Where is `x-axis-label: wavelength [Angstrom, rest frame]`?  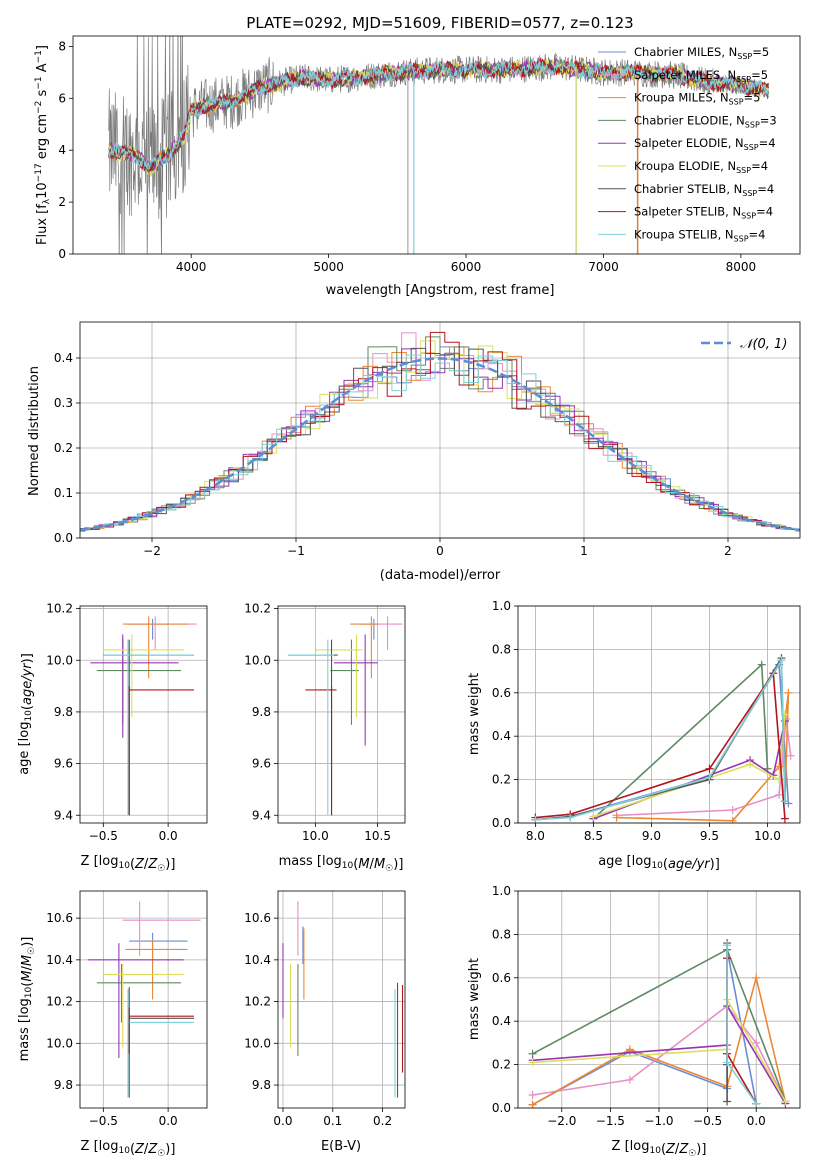 x-axis-label: wavelength [Angstrom, rest frame] is located at coordinates (440, 290).